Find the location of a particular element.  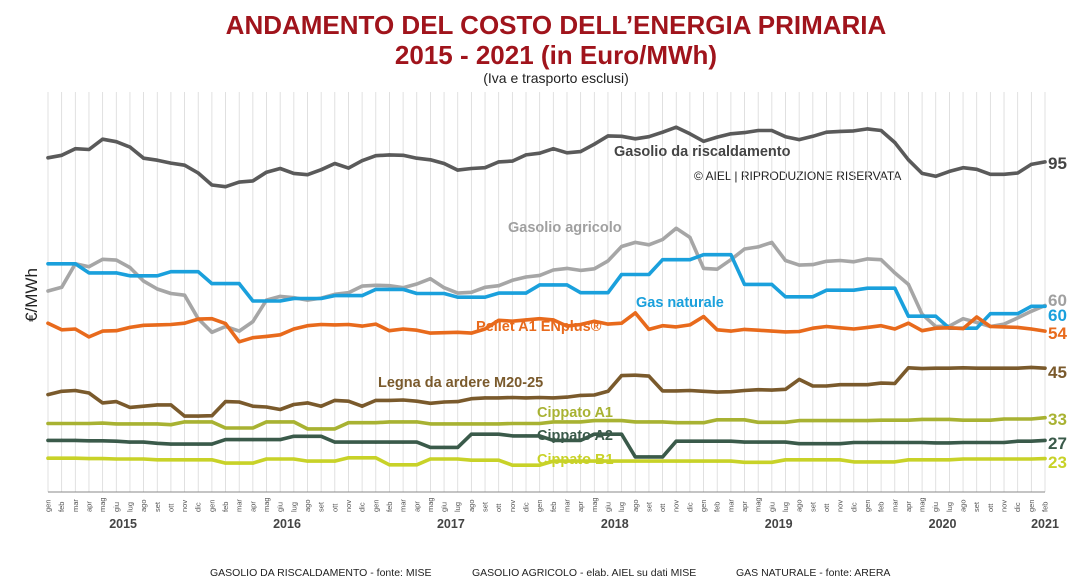

year-label: 2018 is located at coordinates (615, 524).